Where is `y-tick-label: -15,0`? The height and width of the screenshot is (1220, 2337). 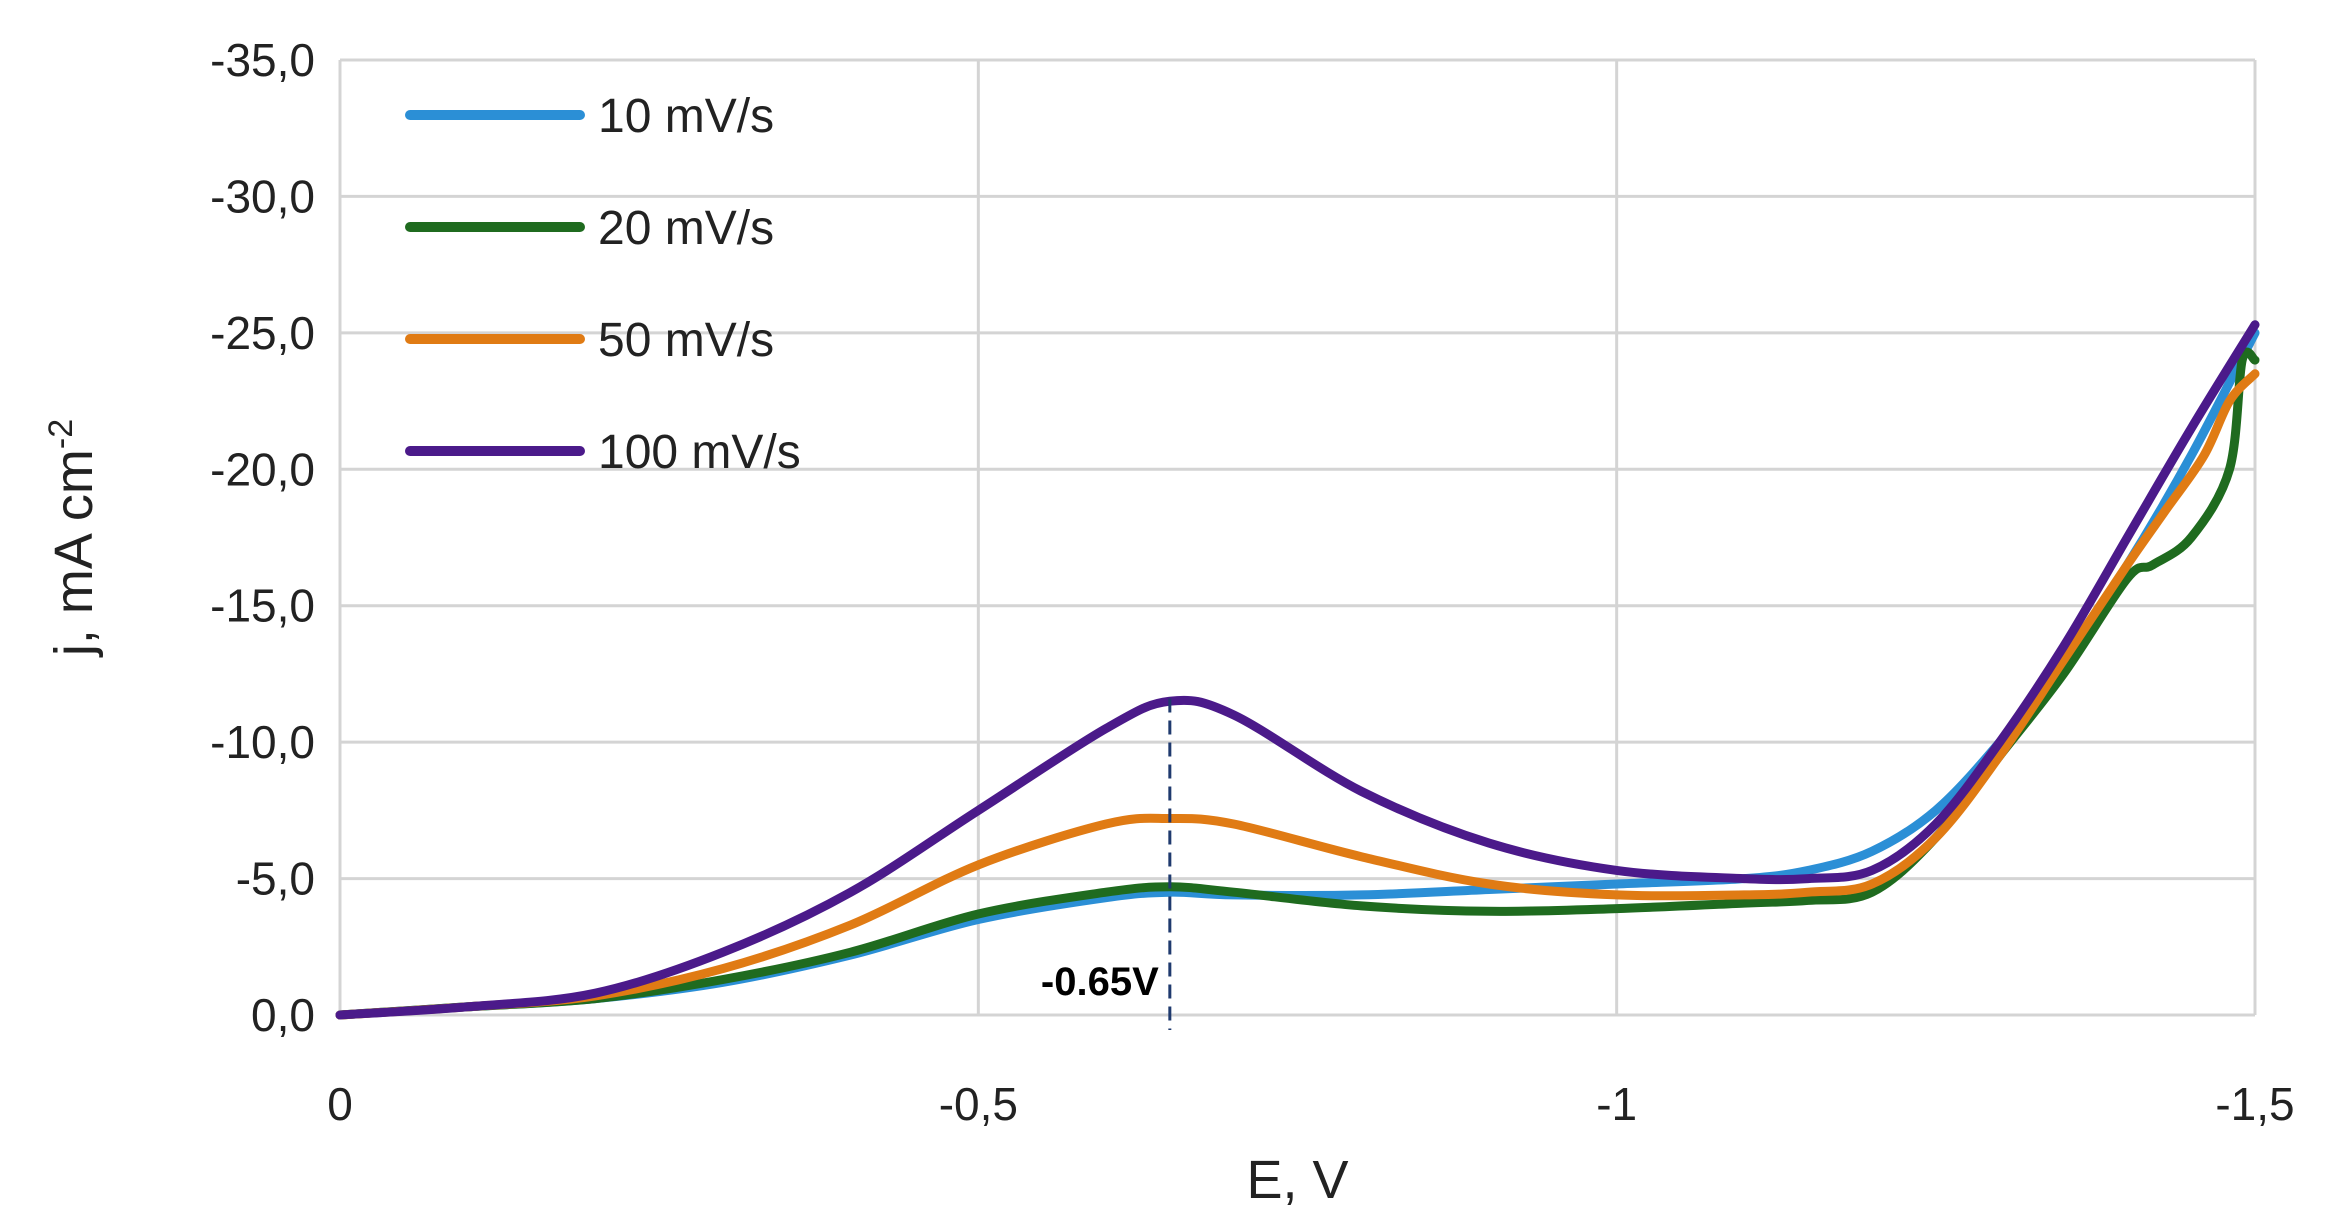 y-tick-label: -15,0 is located at coordinates (262, 606).